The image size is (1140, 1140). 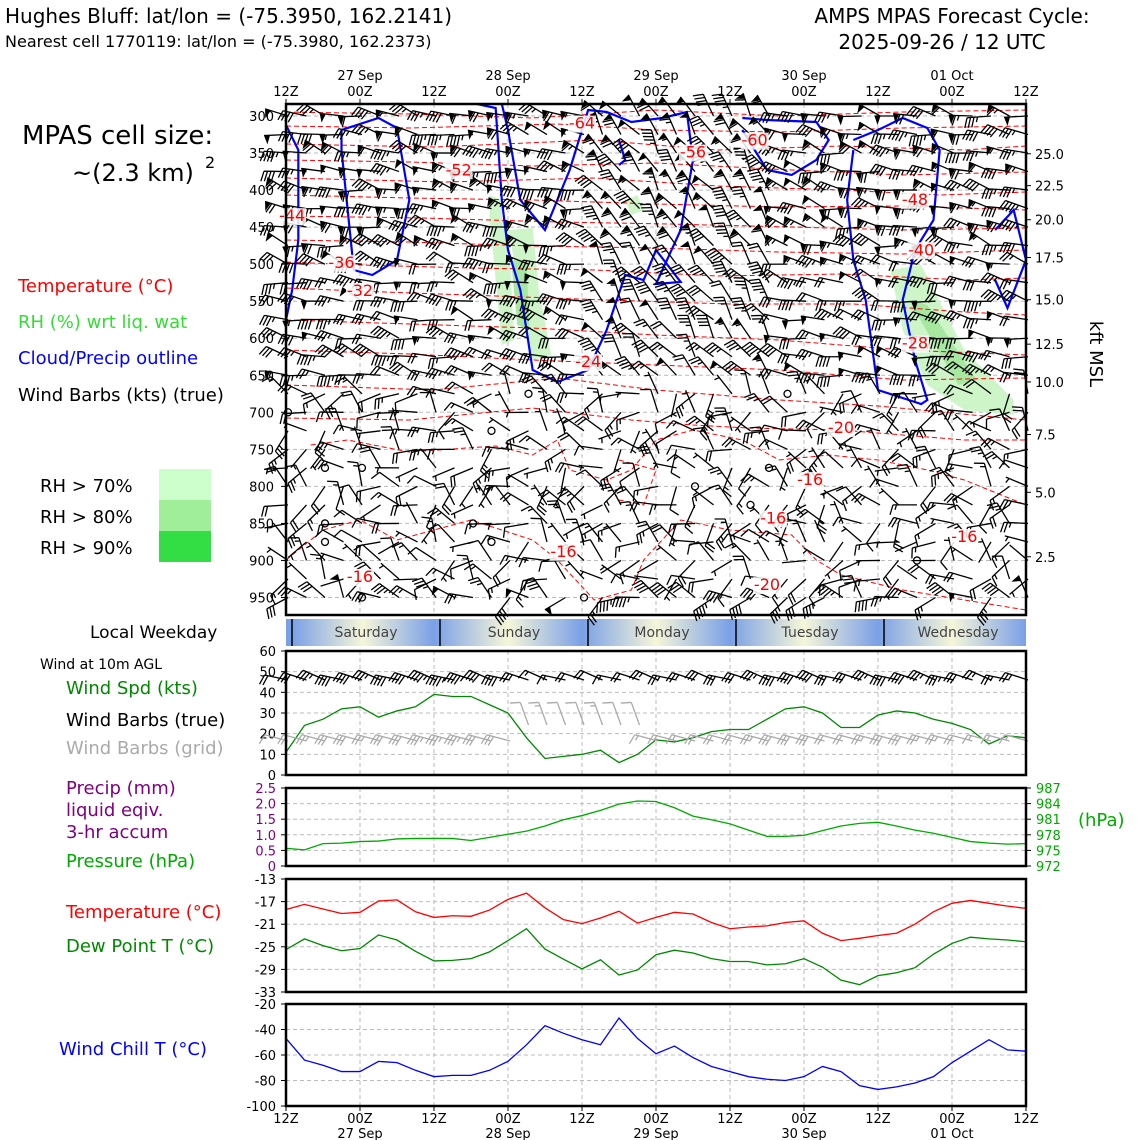 I want to click on cycle-title: AMPS MPAS Forecast Cycle:, so click(x=951, y=16).